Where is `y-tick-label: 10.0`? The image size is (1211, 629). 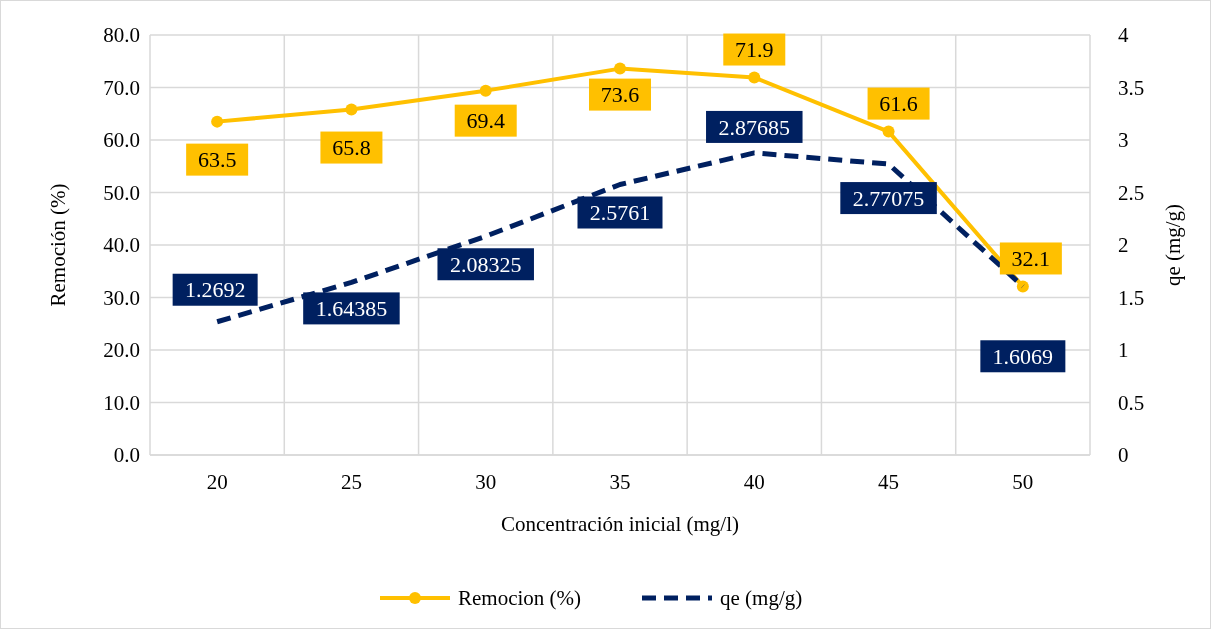 y-tick-label: 10.0 is located at coordinates (121, 402).